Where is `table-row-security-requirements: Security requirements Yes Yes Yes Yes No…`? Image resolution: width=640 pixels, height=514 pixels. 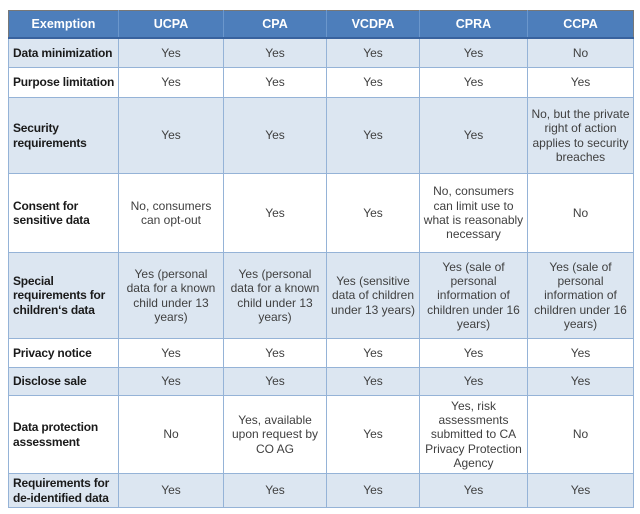 table-row-security-requirements: Security requirements Yes Yes Yes Yes No… is located at coordinates (321, 135).